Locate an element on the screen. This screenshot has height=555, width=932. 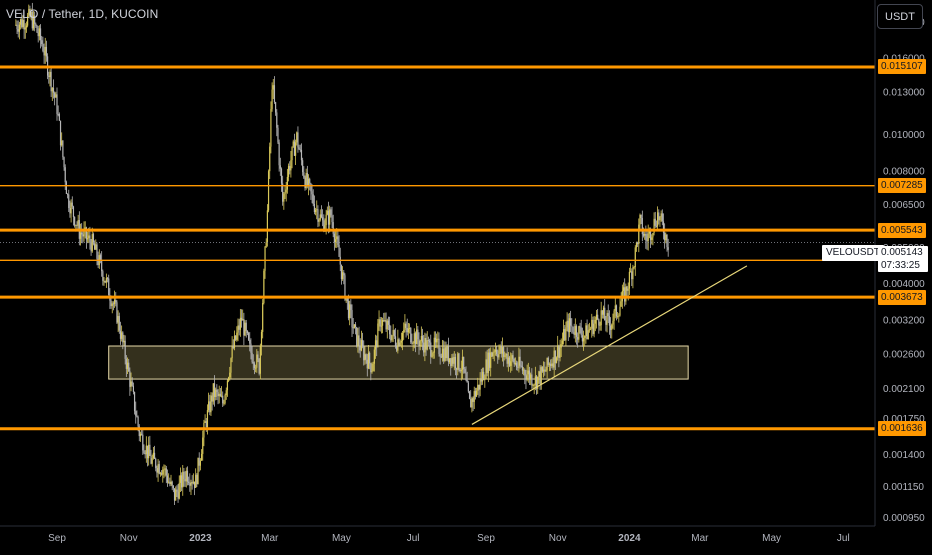
currency-button: USDT is located at coordinates (900, 16).